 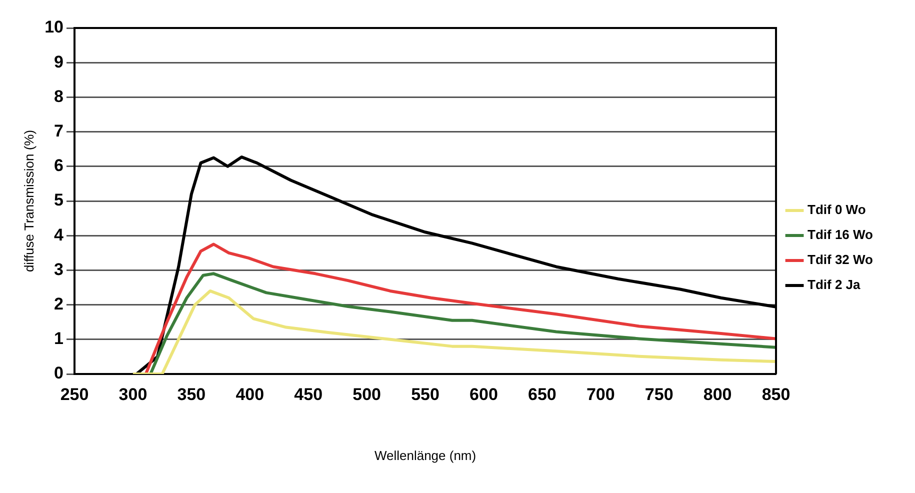 What do you see at coordinates (54, 27) in the screenshot?
I see `y-tick-label: 10` at bounding box center [54, 27].